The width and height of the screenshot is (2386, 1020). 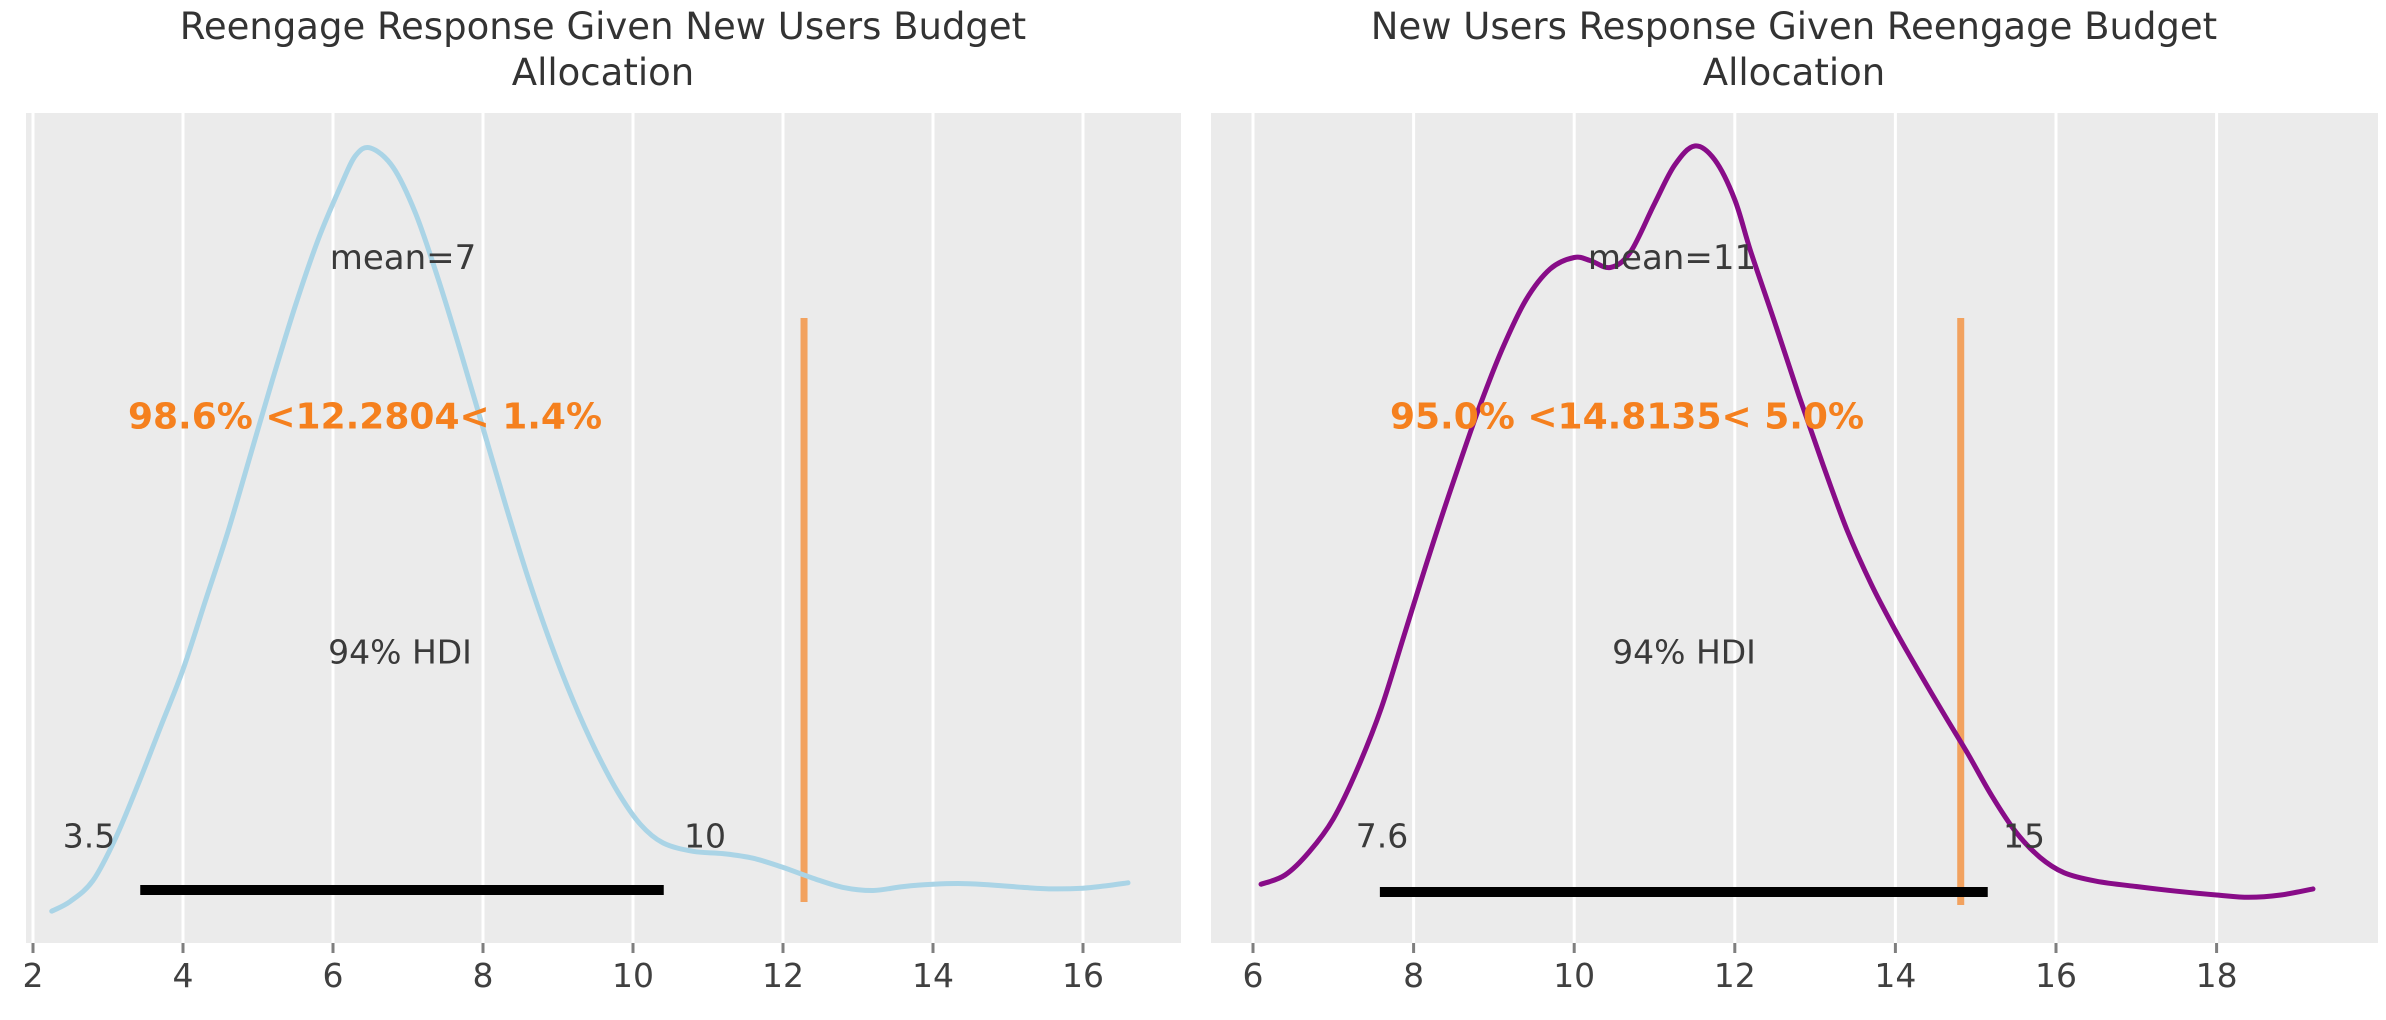 What do you see at coordinates (2216, 975) in the screenshot?
I see `x-tick-label: 18` at bounding box center [2216, 975].